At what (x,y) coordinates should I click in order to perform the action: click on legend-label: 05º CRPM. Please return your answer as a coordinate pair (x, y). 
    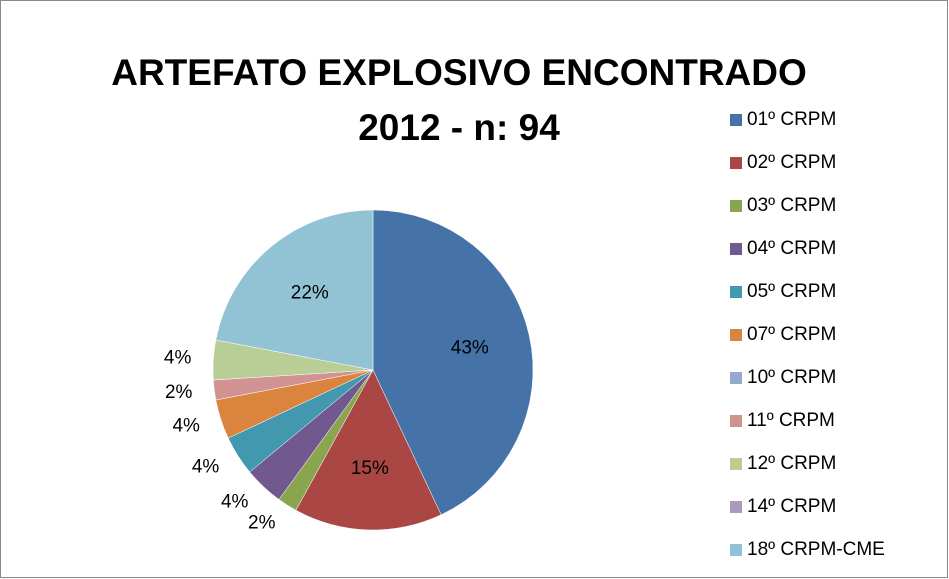
    Looking at the image, I should click on (791, 291).